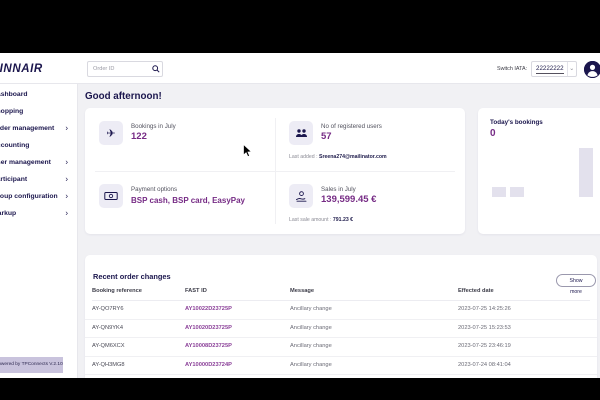 The height and width of the screenshot is (400, 600). I want to click on search-icon, so click(156, 69).